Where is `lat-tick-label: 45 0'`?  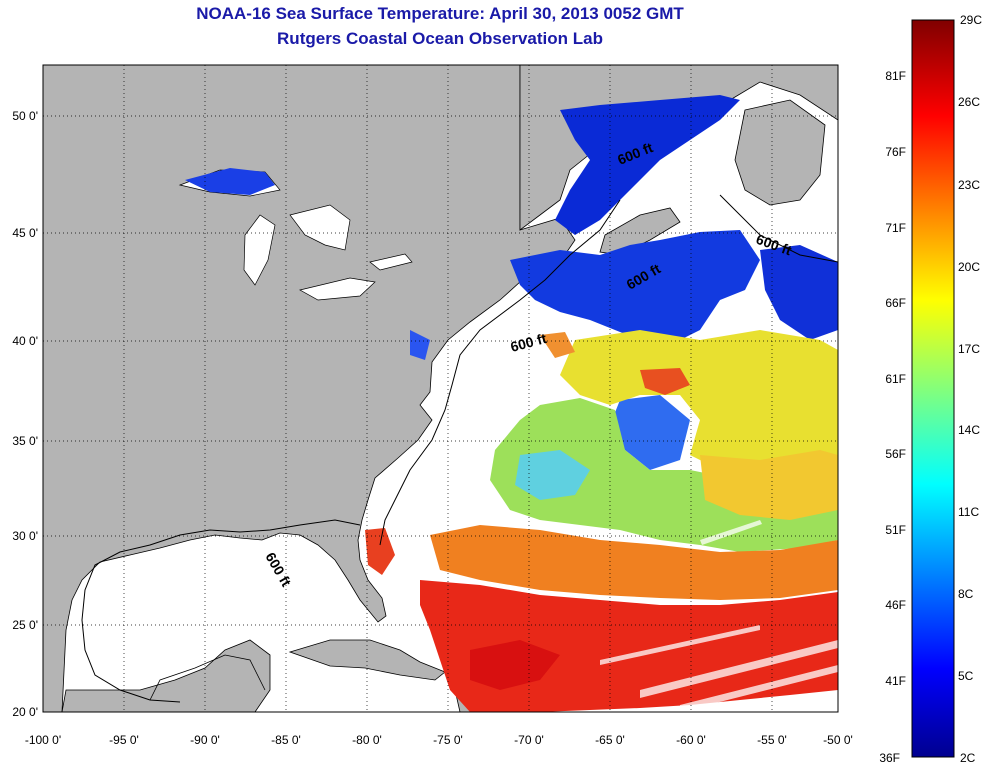
lat-tick-label: 45 0' is located at coordinates (25, 233).